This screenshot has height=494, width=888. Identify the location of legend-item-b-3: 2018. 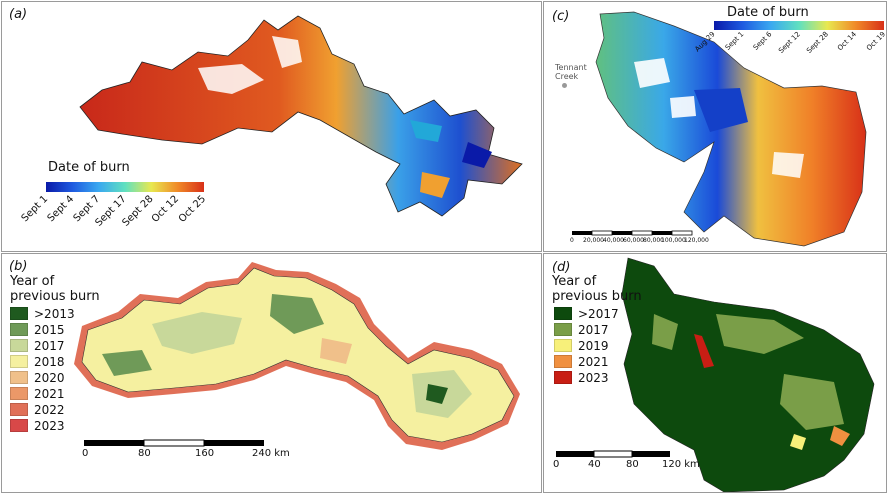
(42, 361).